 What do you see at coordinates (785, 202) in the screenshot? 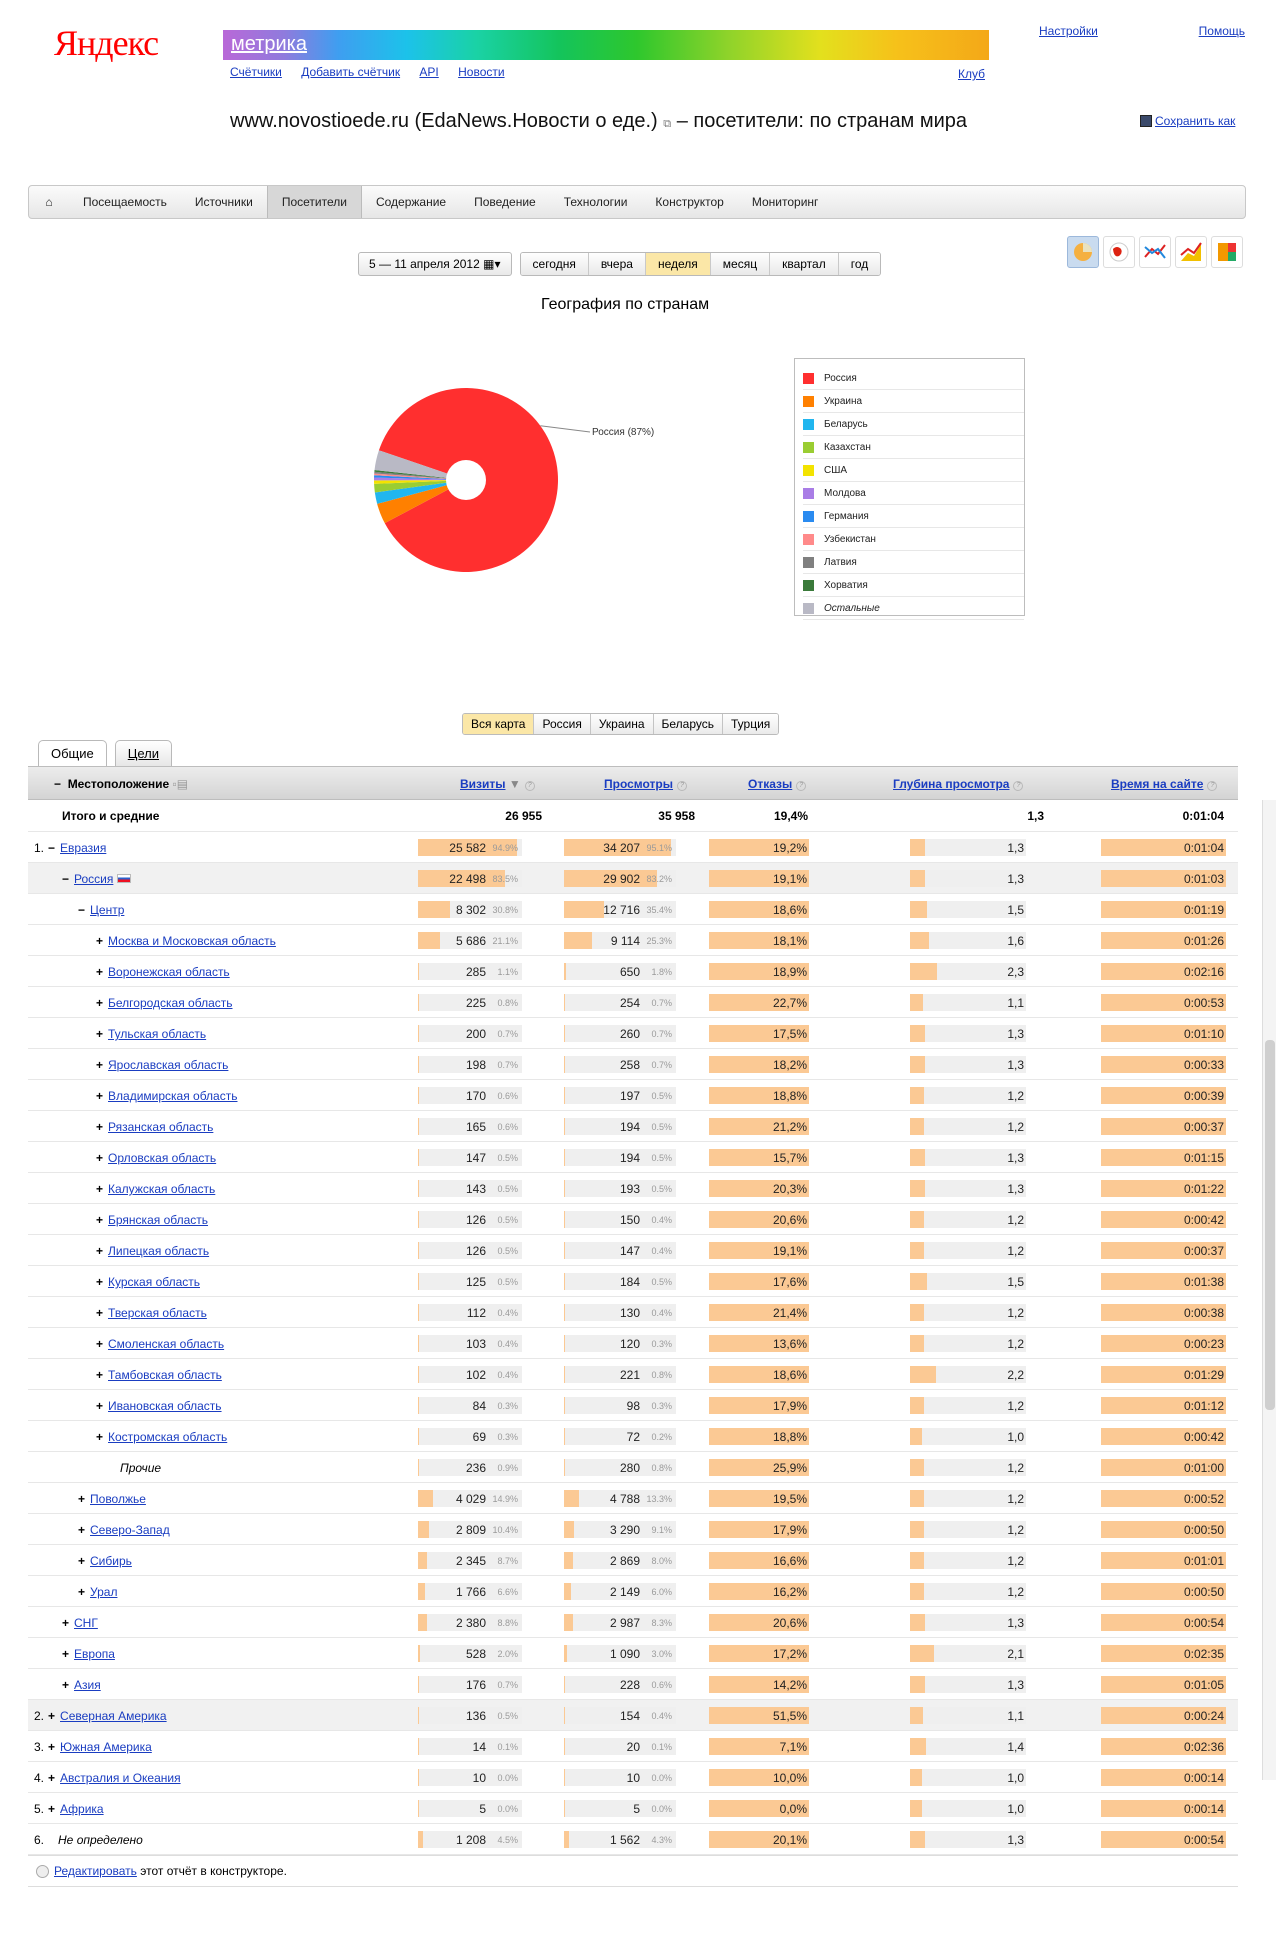
I see `tab-monitoring: Мониторинг` at bounding box center [785, 202].